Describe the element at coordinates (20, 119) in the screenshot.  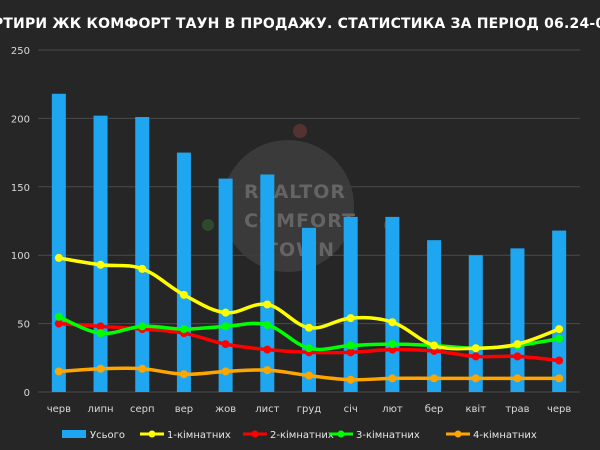
I see `y-tick-label: 200` at that location.